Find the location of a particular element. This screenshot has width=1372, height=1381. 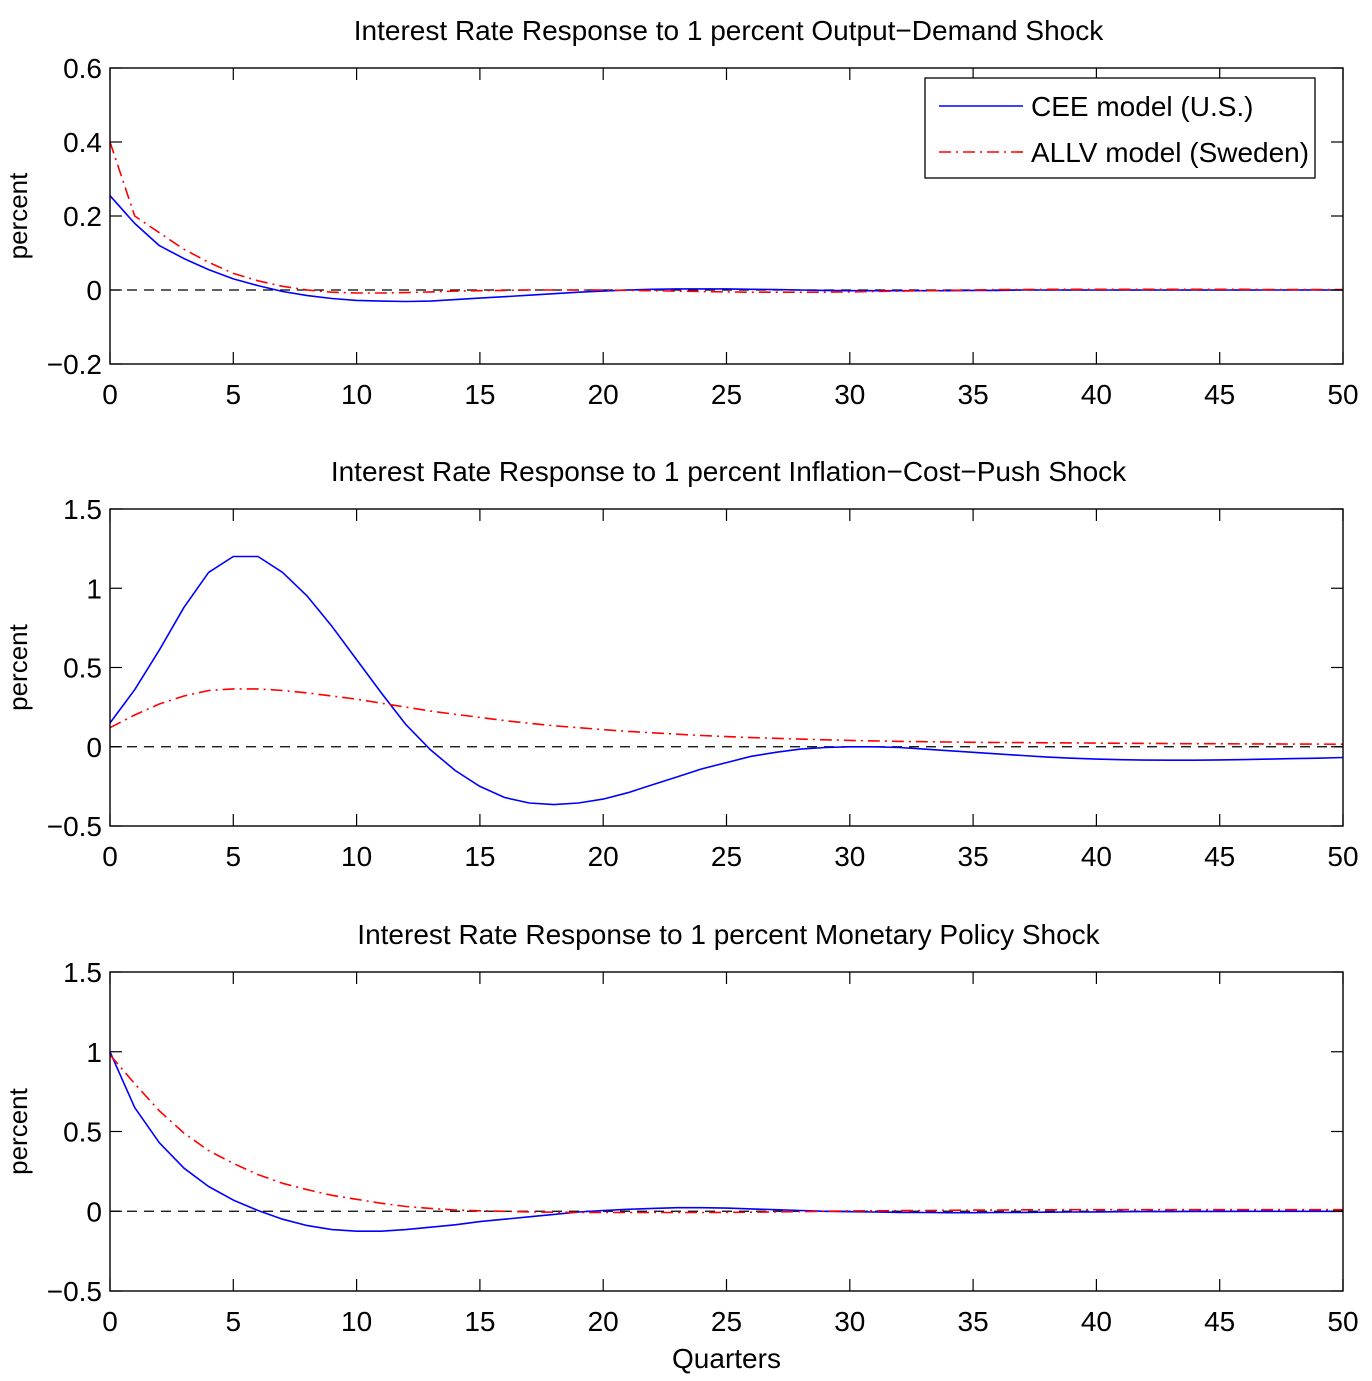

legend: CEE model (U.S.) ALLV model (Sweden) is located at coordinates (1120, 128).